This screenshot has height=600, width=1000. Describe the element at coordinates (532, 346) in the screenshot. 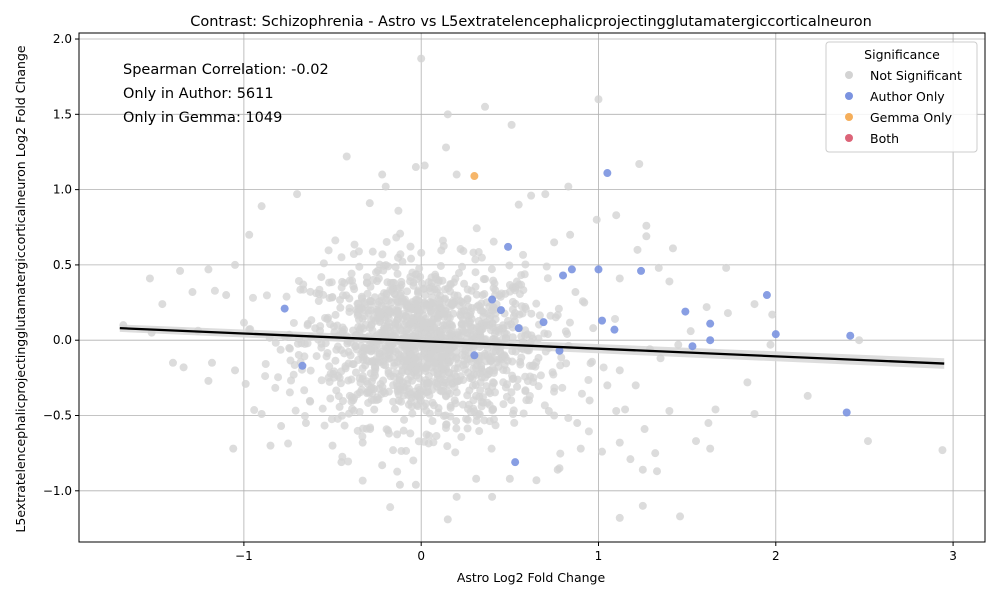

I see `regression-line-group` at that location.